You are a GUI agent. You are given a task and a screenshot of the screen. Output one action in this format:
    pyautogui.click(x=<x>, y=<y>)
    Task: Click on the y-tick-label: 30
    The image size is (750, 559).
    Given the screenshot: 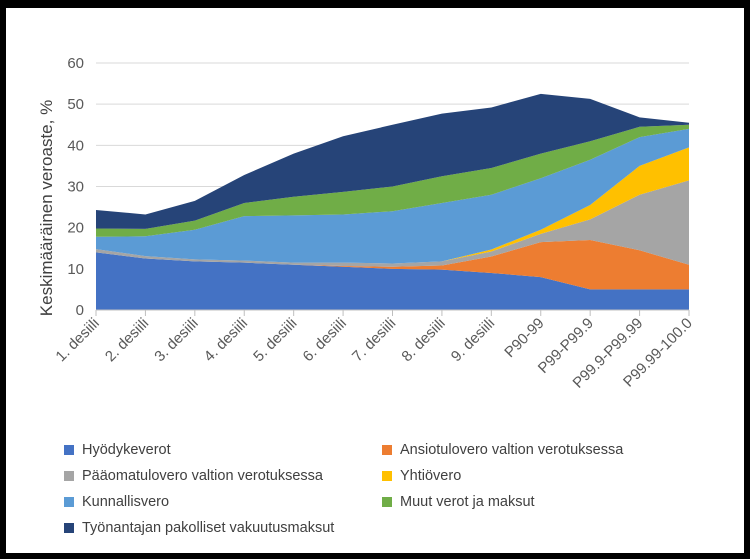 What is the action you would take?
    pyautogui.click(x=75, y=187)
    